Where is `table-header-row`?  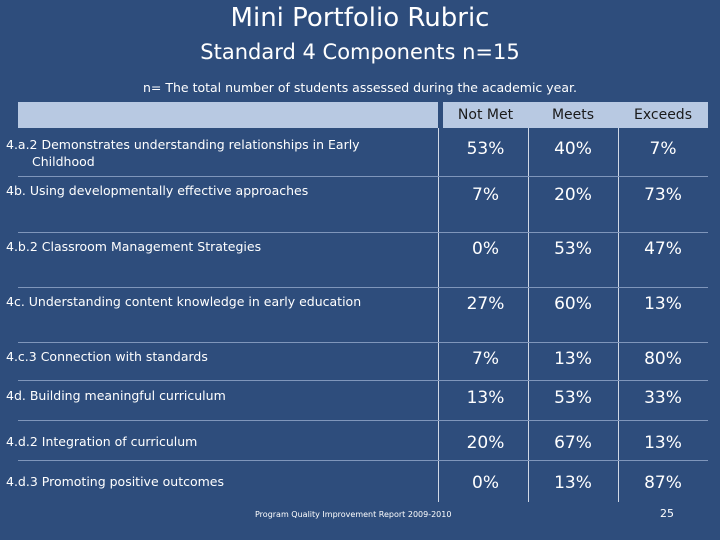
table-header-row is located at coordinates (363, 115).